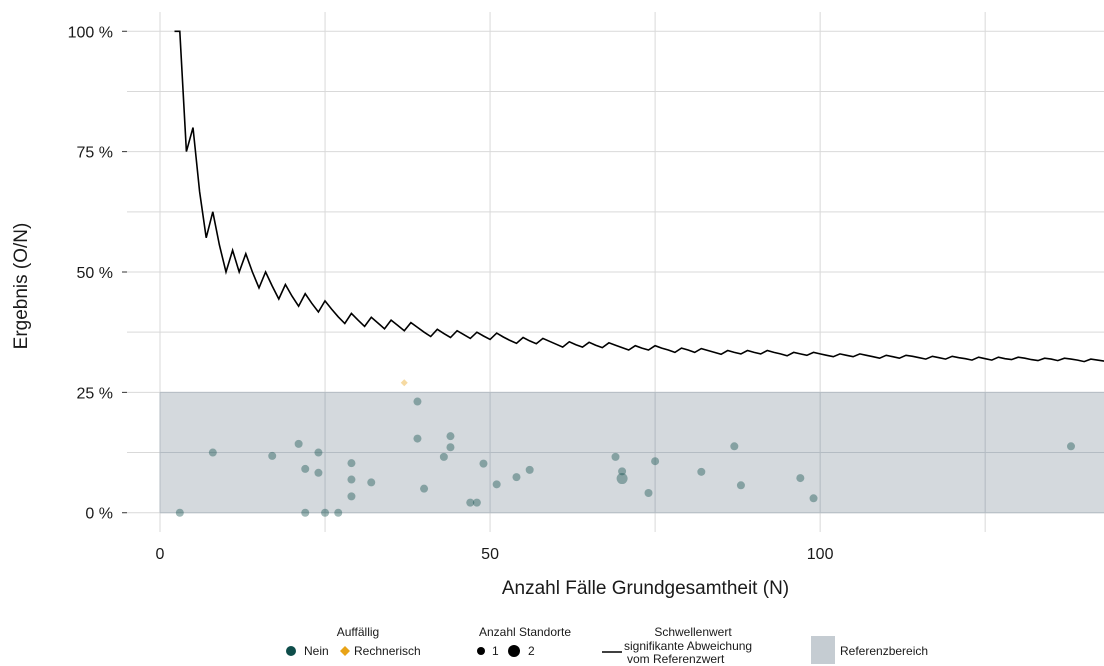 The height and width of the screenshot is (666, 1104). What do you see at coordinates (160, 554) in the screenshot?
I see `x-tick-label: 0` at bounding box center [160, 554].